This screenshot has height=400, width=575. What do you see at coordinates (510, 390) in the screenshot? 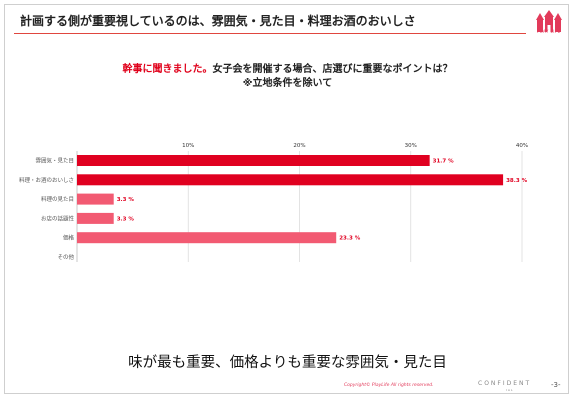
I see `confidential-label-suffix: IAL` at bounding box center [510, 390].